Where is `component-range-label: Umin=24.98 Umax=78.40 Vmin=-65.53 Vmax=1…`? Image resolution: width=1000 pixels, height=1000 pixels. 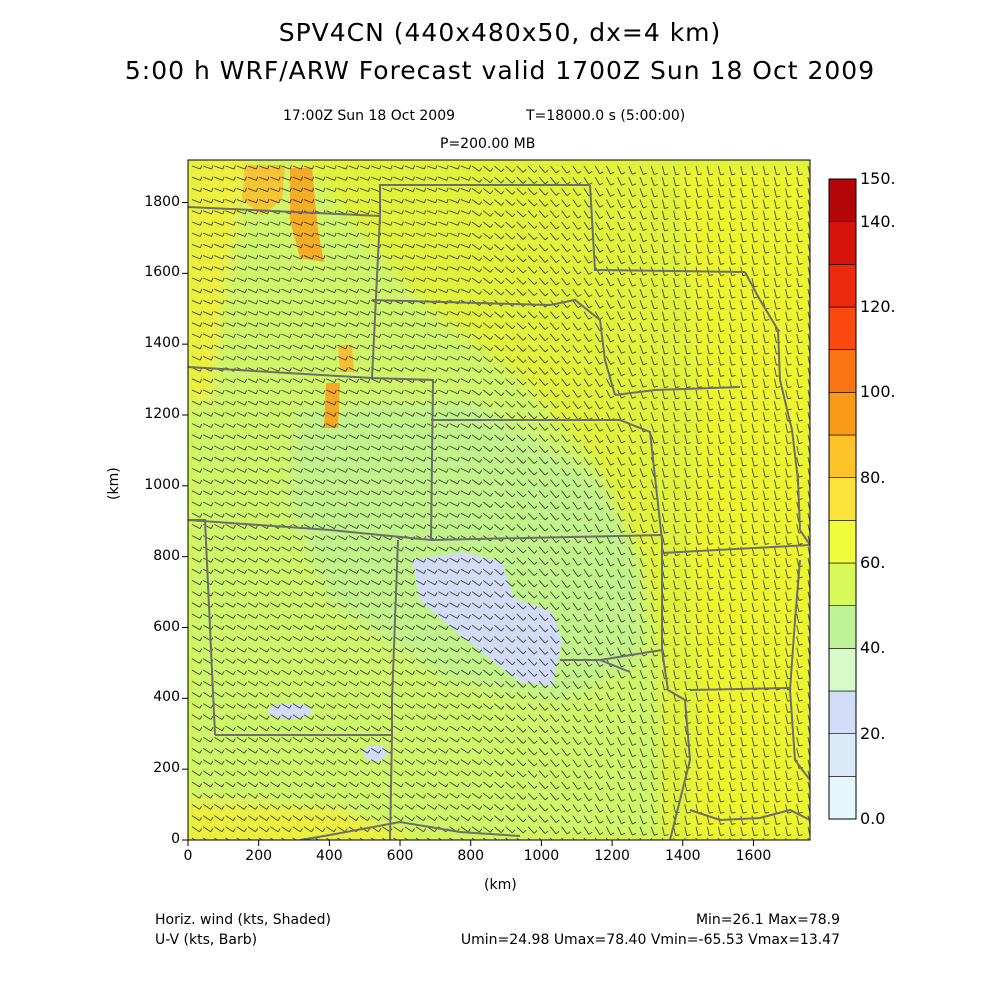
component-range-label: Umin=24.98 Umax=78.40 Vmin=-65.53 Vmax=1… is located at coordinates (650, 940).